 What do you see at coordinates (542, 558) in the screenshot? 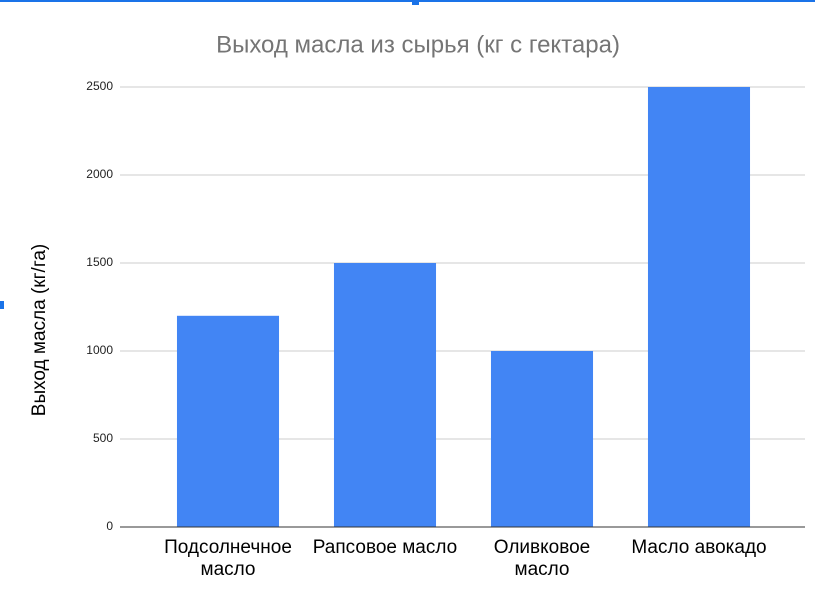
I see `x-tick-label: Оливковое масло` at bounding box center [542, 558].